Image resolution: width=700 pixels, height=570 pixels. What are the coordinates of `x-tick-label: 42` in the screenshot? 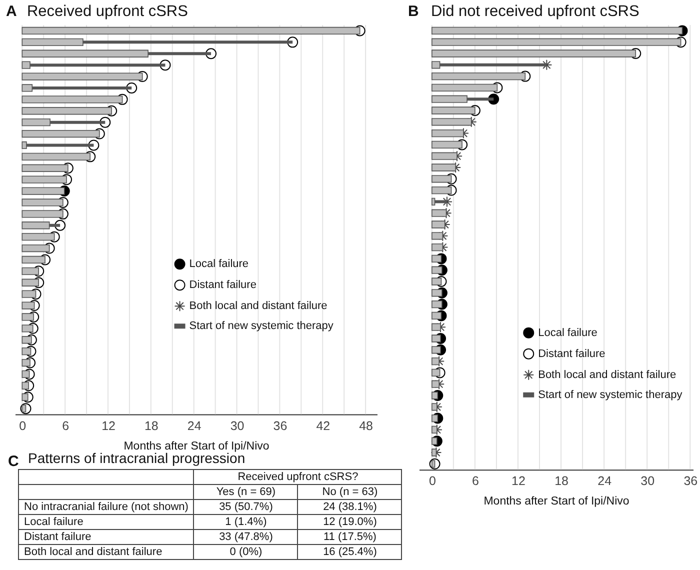 It's located at (323, 425).